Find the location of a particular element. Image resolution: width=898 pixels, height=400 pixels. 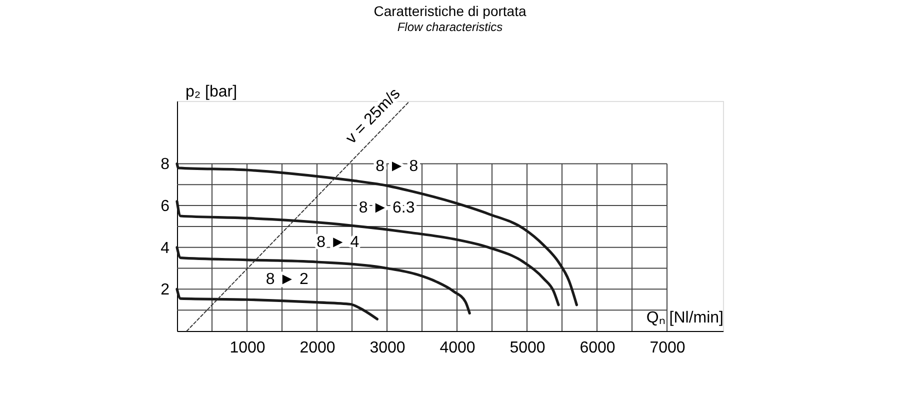

x-axis-title: Qₙ [Nl/min] is located at coordinates (685, 318).